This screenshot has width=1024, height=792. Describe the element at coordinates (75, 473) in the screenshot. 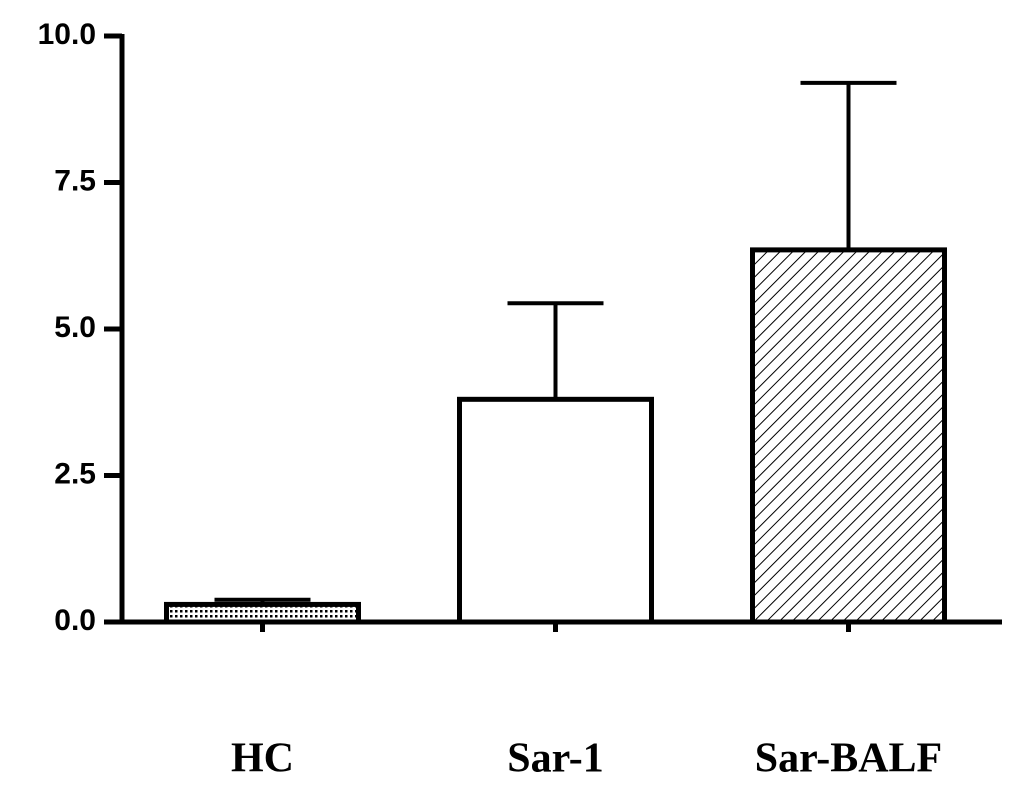

I see `y-tick-label: 2.5` at that location.